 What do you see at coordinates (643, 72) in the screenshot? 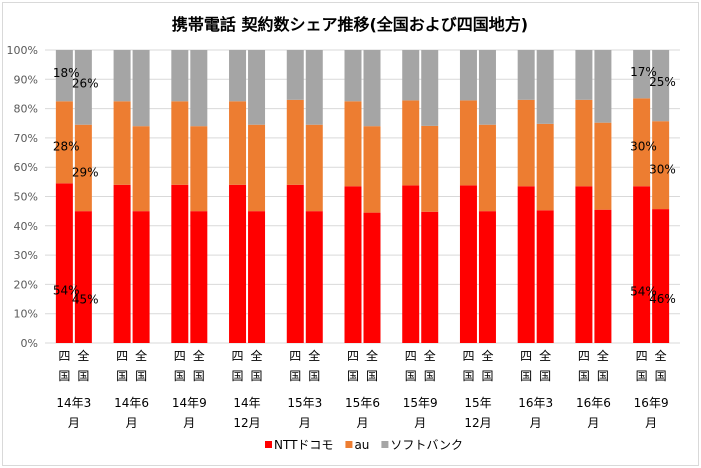
I see `data-label-ソフトバンク: 17%` at bounding box center [643, 72].